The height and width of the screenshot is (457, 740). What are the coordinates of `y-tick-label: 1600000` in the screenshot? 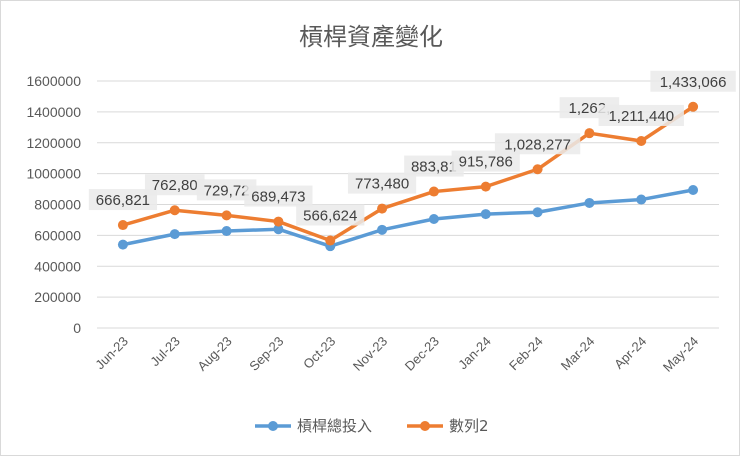 It's located at (53, 81).